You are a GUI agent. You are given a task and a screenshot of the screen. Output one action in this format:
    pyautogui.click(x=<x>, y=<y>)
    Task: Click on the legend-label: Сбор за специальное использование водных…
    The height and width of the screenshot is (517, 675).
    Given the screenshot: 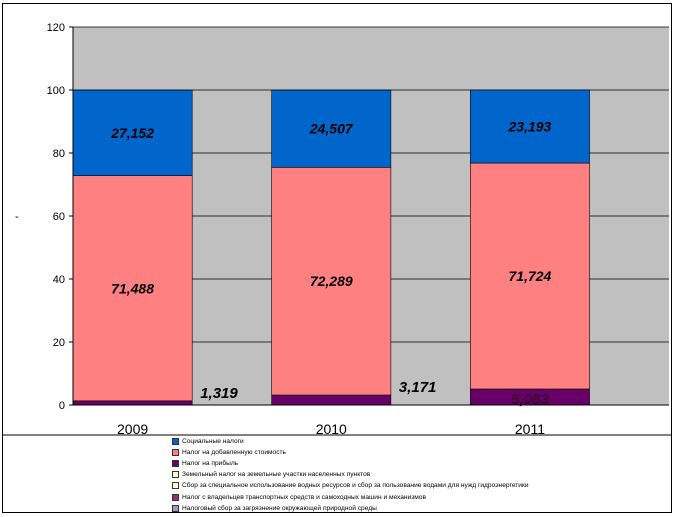 What is the action you would take?
    pyautogui.click(x=355, y=486)
    